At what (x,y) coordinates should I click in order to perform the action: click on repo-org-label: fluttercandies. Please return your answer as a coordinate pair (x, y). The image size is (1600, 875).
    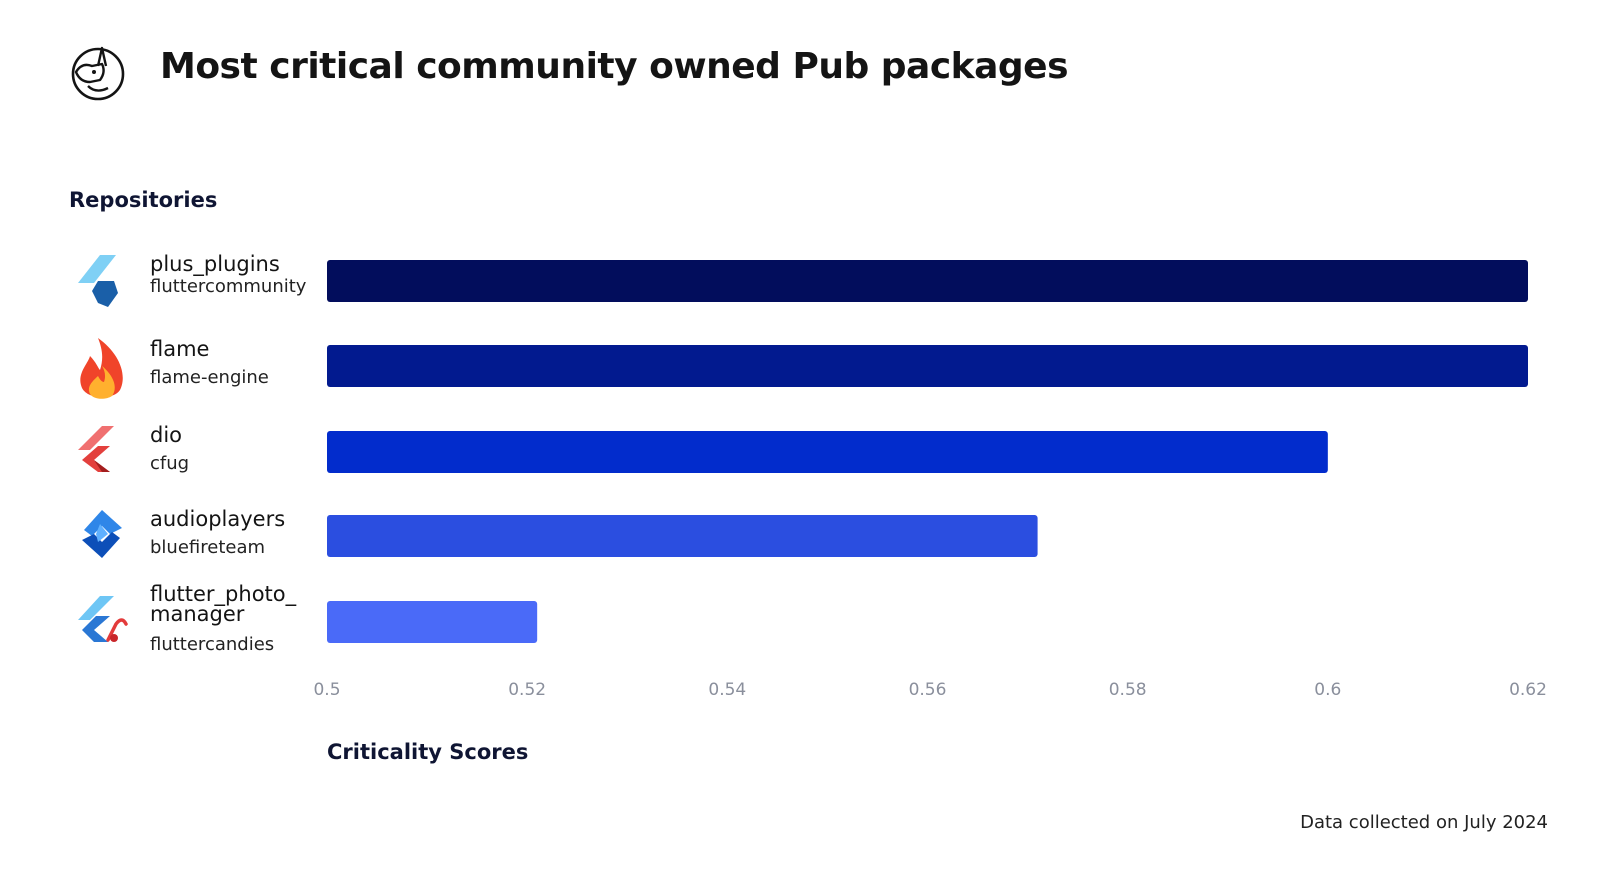
    Looking at the image, I should click on (212, 644).